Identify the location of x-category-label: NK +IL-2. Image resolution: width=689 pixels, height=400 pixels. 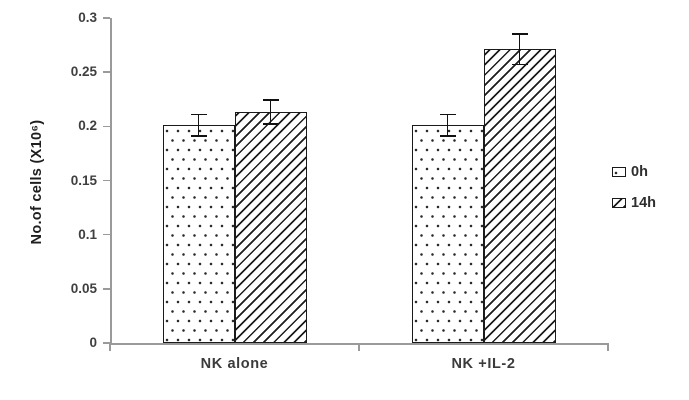
(483, 364).